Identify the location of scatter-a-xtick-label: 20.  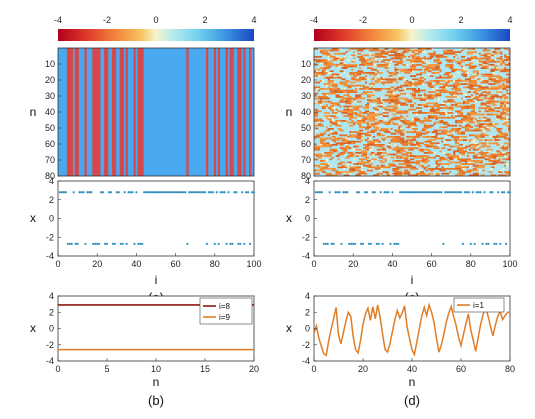
(97, 264).